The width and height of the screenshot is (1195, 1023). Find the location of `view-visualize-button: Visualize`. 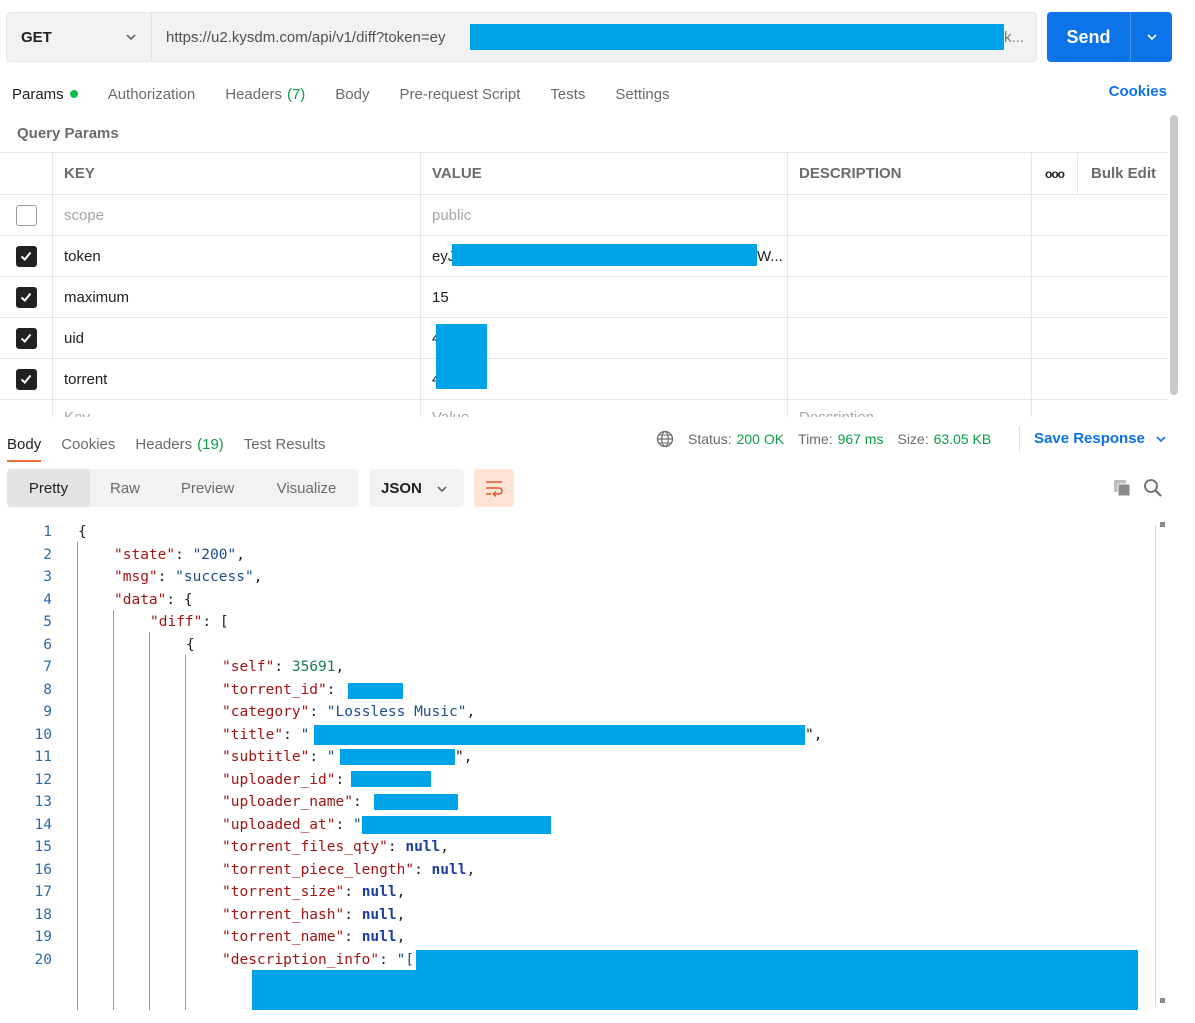

view-visualize-button: Visualize is located at coordinates (306, 488).